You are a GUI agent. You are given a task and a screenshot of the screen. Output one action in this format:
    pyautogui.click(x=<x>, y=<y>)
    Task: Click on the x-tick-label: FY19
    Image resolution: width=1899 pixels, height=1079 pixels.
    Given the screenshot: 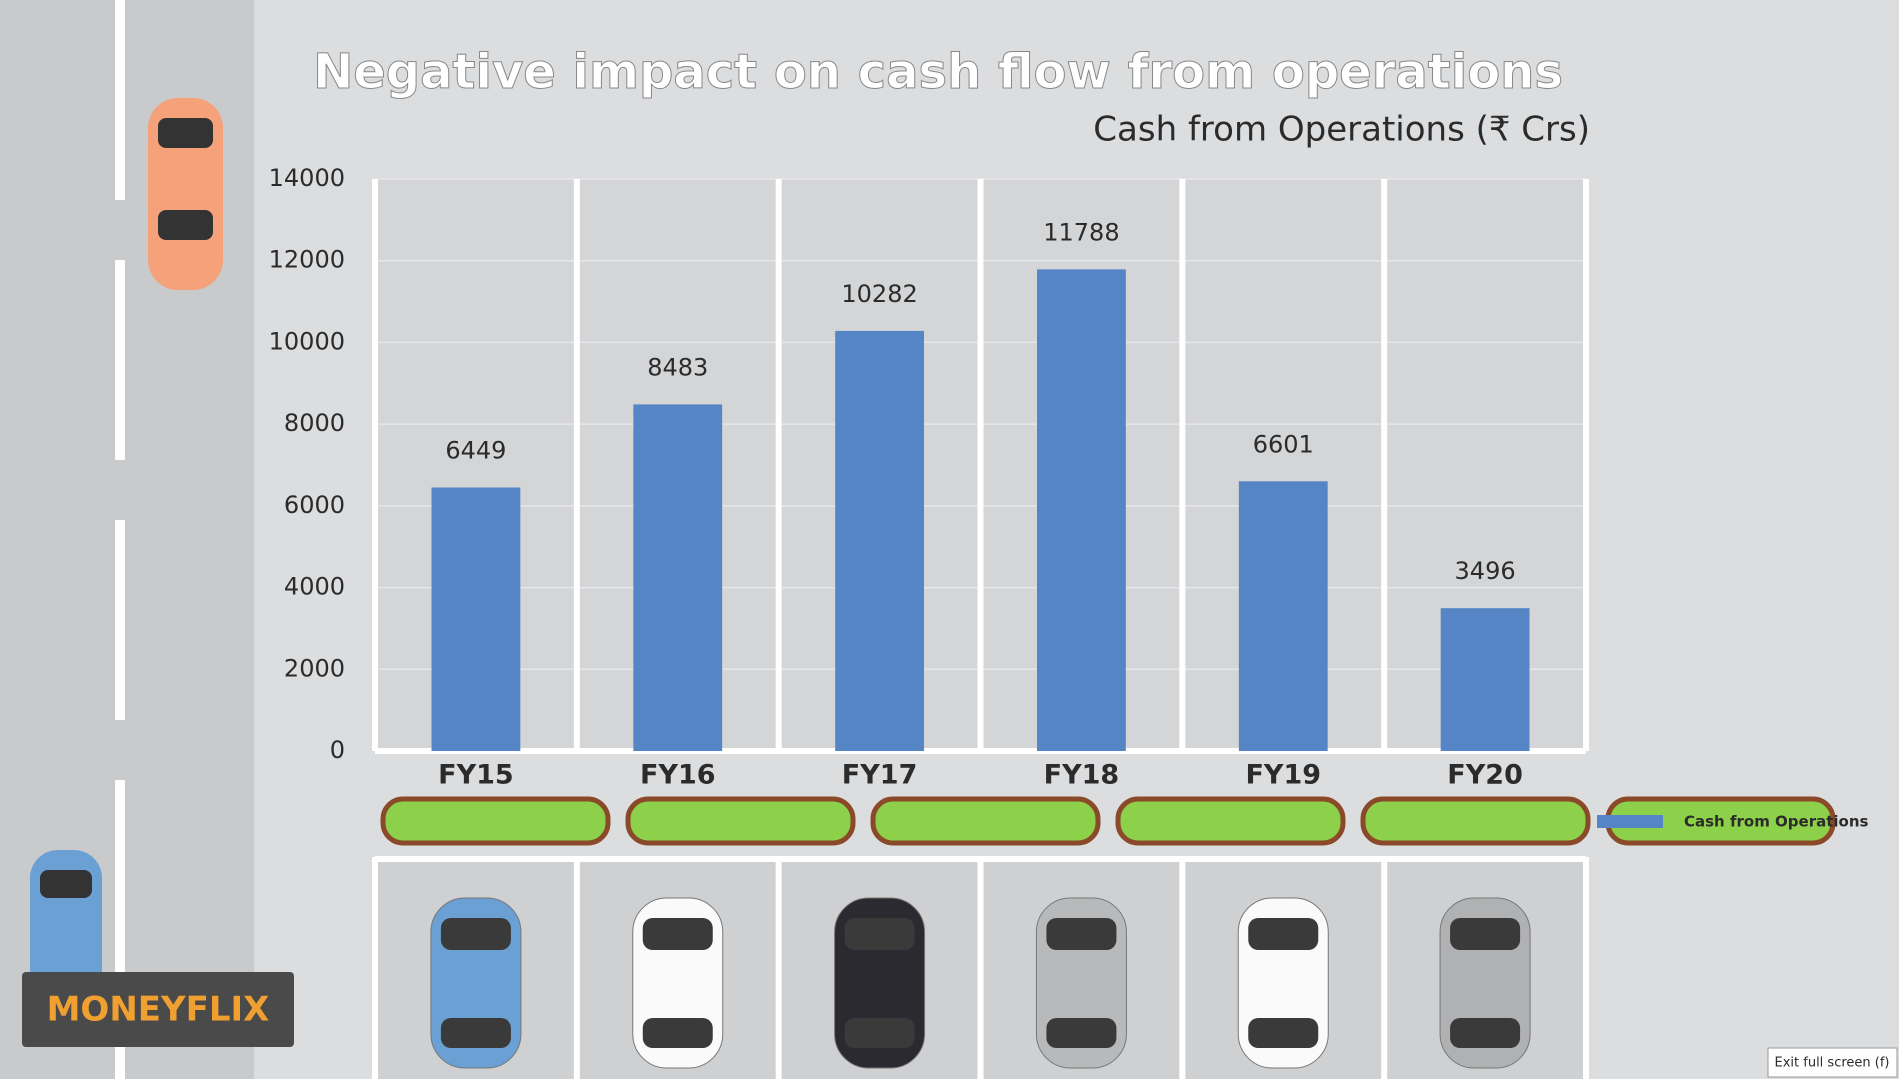 What is the action you would take?
    pyautogui.click(x=1283, y=775)
    